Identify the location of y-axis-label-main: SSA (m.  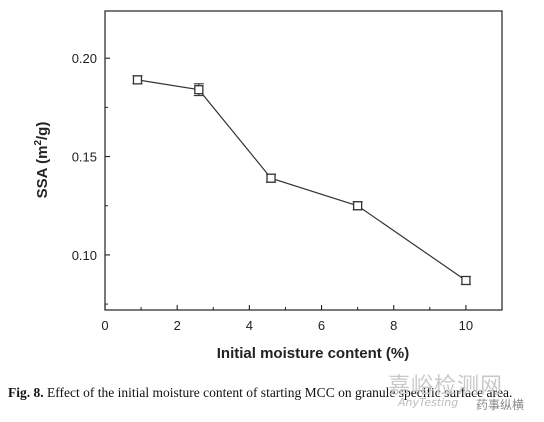
(42, 172).